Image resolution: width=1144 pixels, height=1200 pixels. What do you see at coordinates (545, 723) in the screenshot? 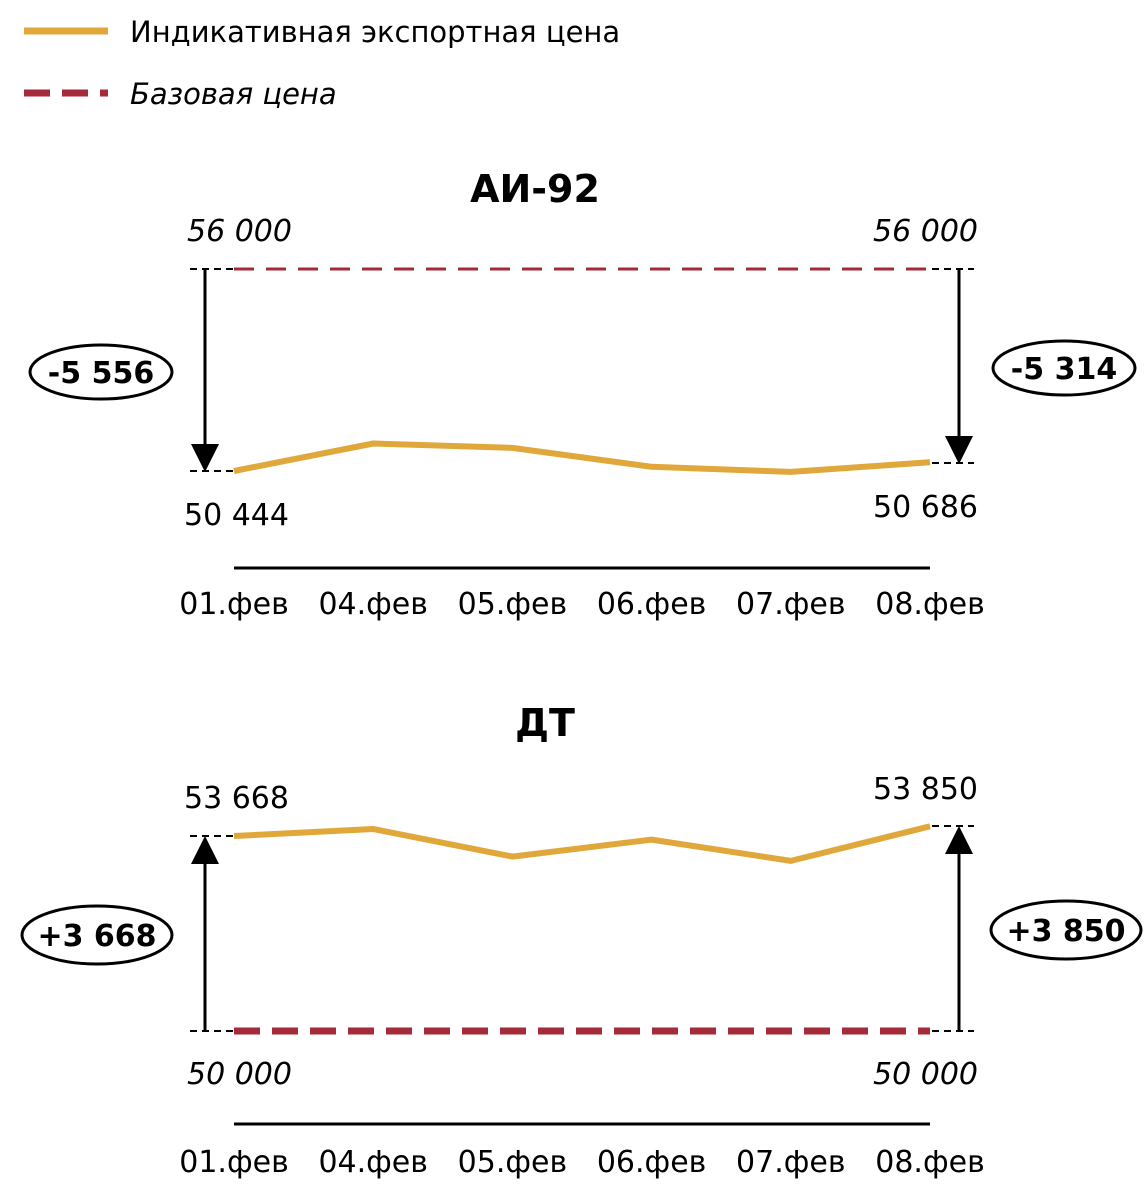
I see `chart-title: ДТ` at bounding box center [545, 723].